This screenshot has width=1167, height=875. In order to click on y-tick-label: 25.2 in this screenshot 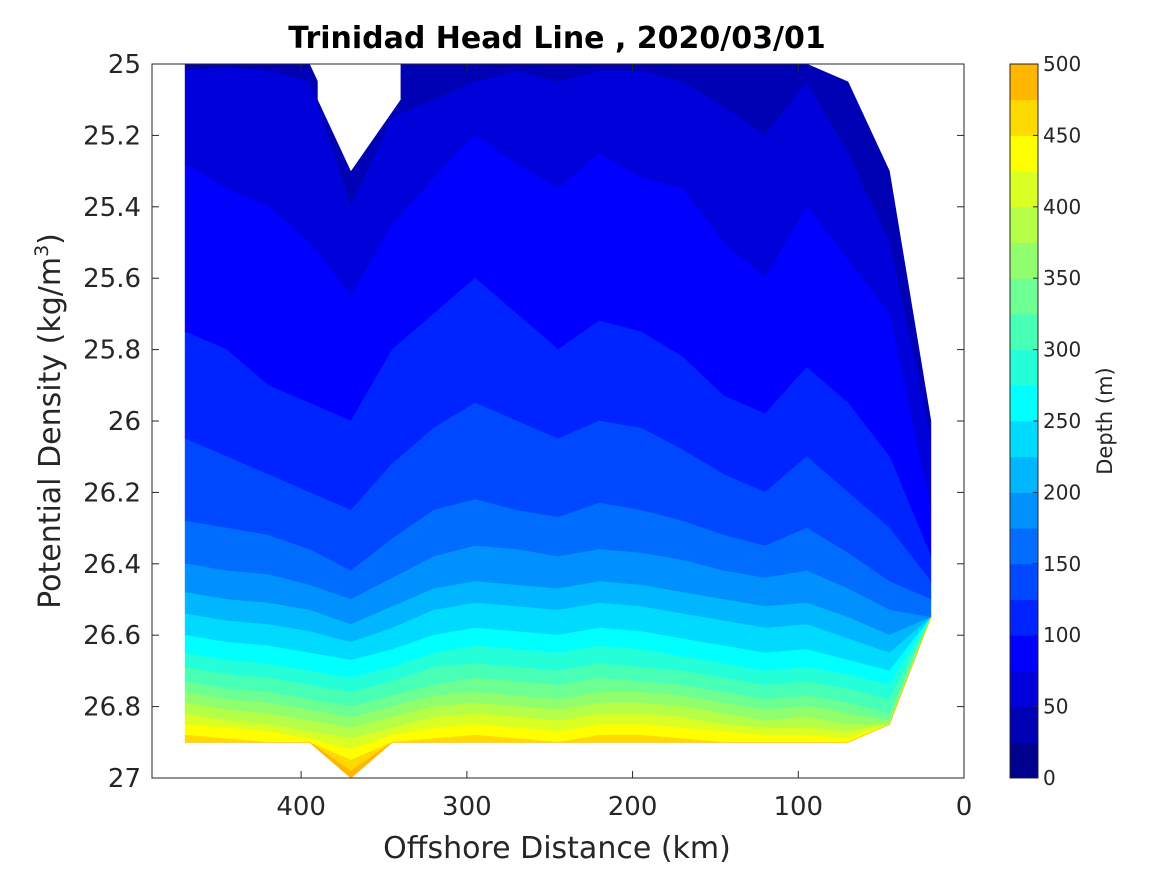, I will do `click(112, 136)`.